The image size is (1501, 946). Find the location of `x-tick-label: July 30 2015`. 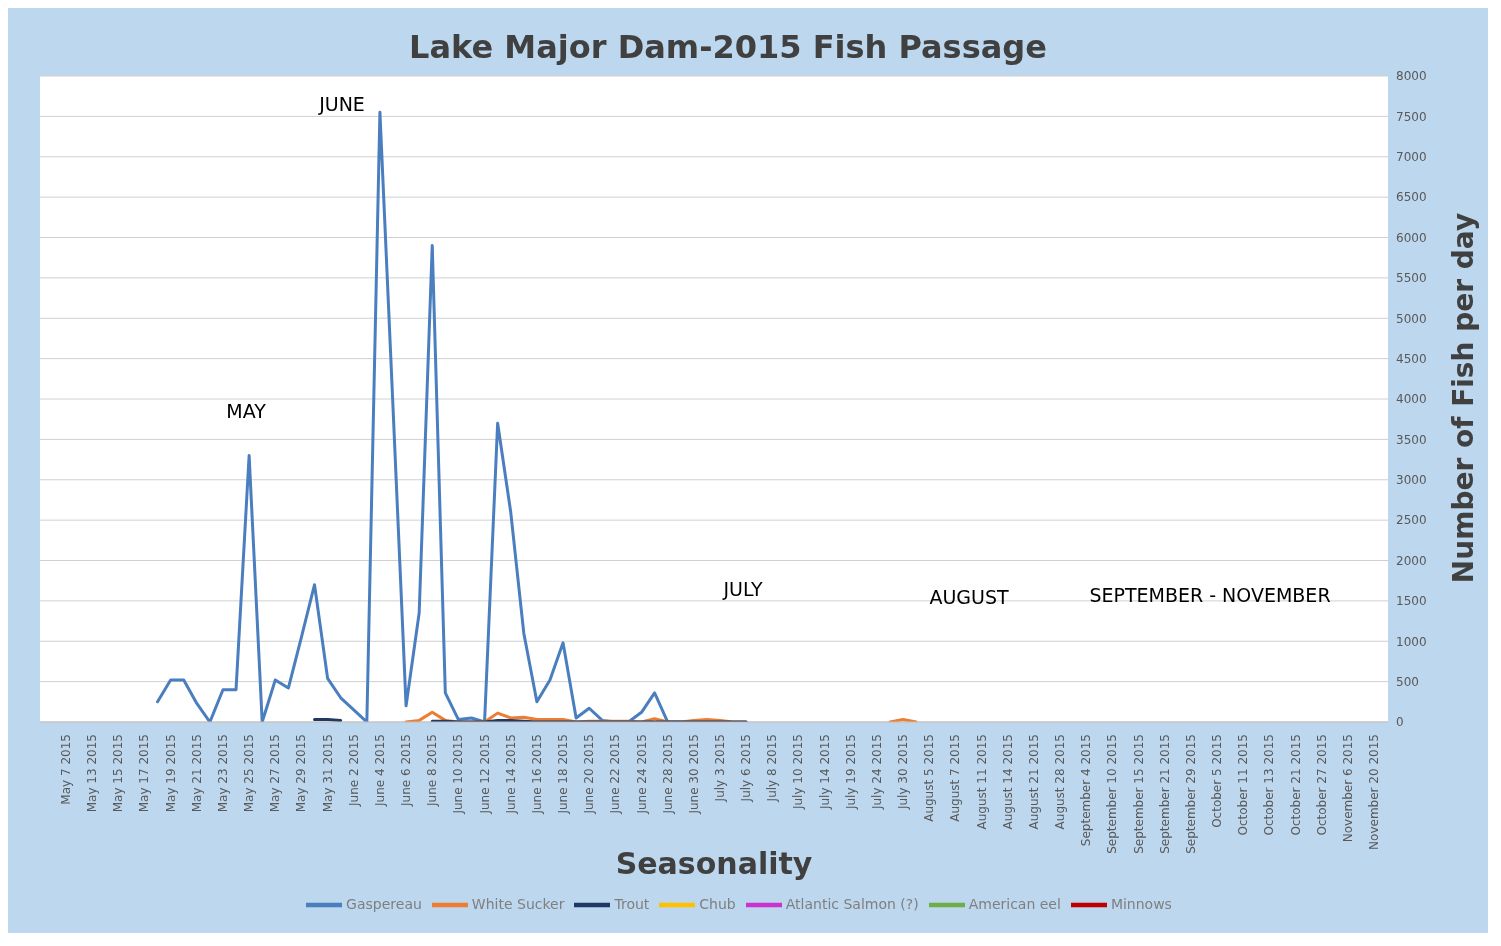

x-tick-label: July 30 2015 is located at coordinates (903, 772).